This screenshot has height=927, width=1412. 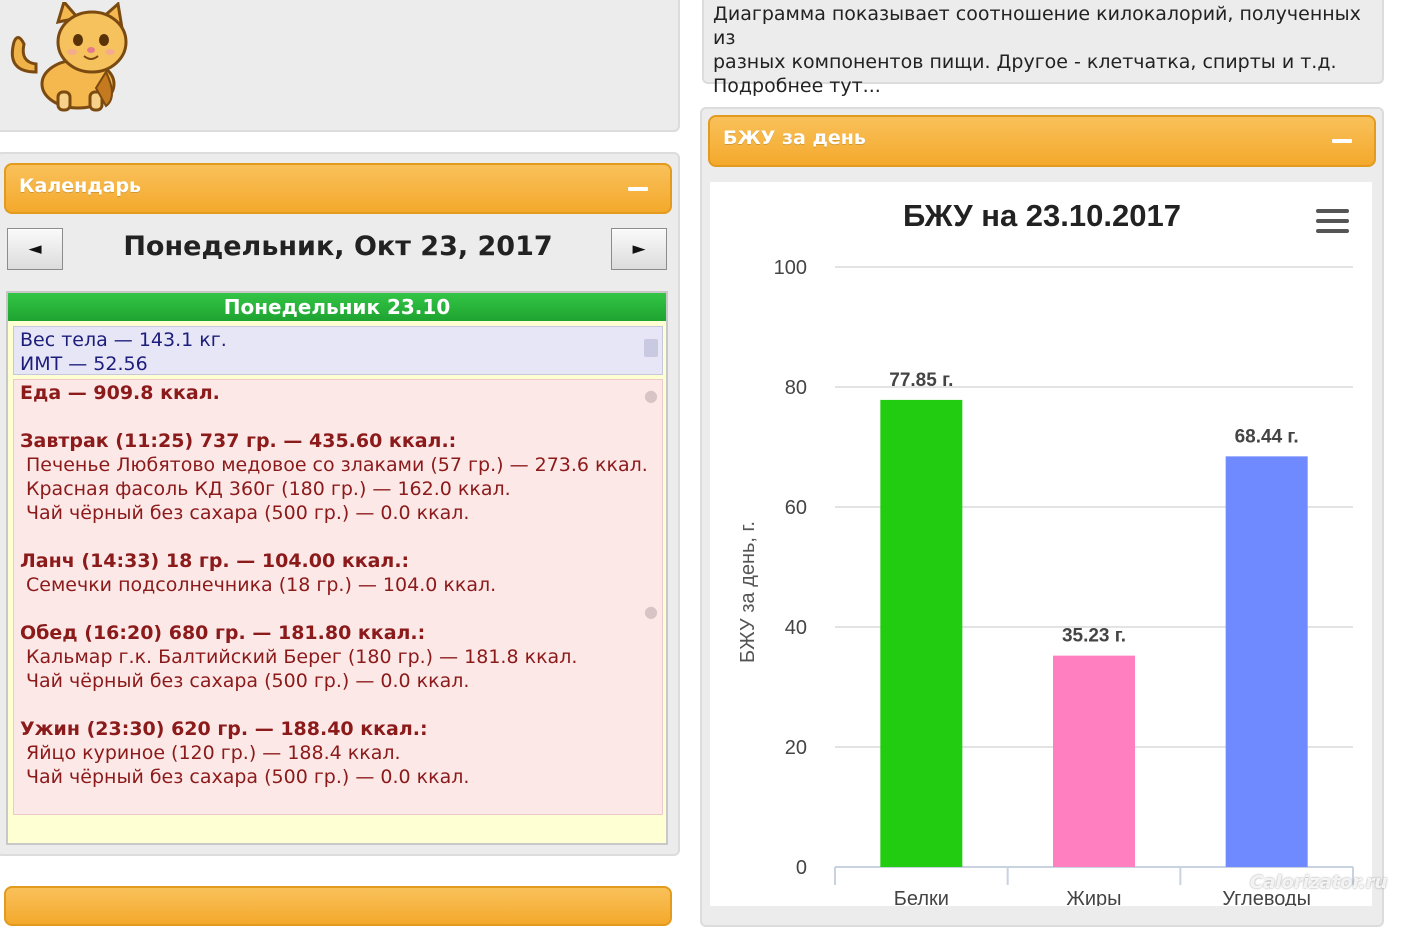 I want to click on arrow-left-icon: ◄, so click(x=35, y=249).